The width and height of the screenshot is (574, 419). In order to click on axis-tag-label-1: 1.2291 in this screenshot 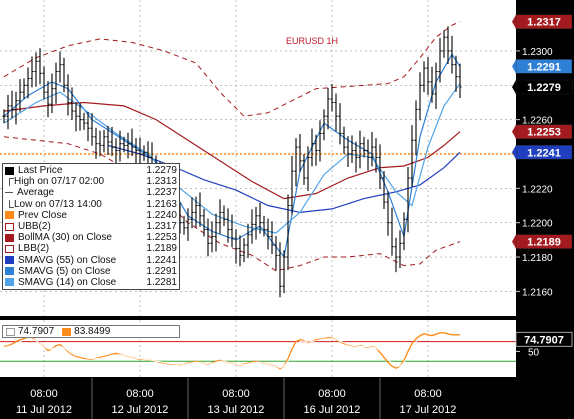, I will do `click(544, 67)`.